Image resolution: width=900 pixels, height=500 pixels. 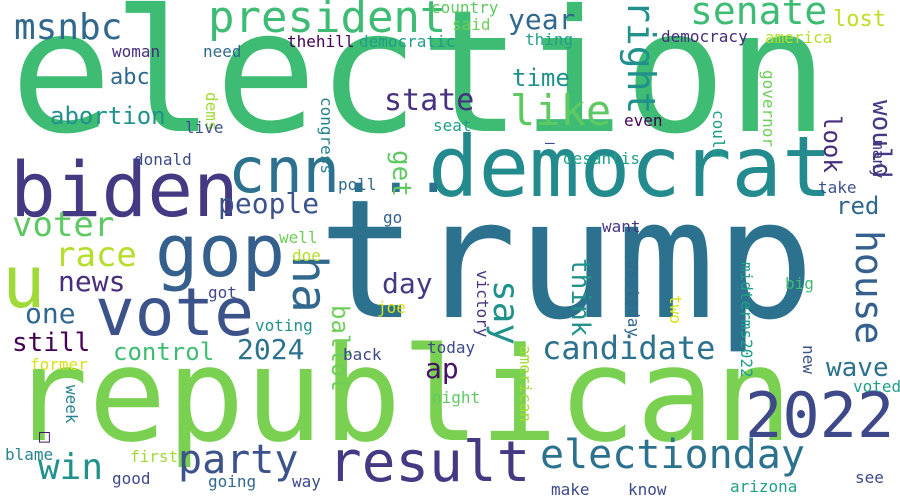 What do you see at coordinates (764, 486) in the screenshot?
I see `word-94: arizona` at bounding box center [764, 486].